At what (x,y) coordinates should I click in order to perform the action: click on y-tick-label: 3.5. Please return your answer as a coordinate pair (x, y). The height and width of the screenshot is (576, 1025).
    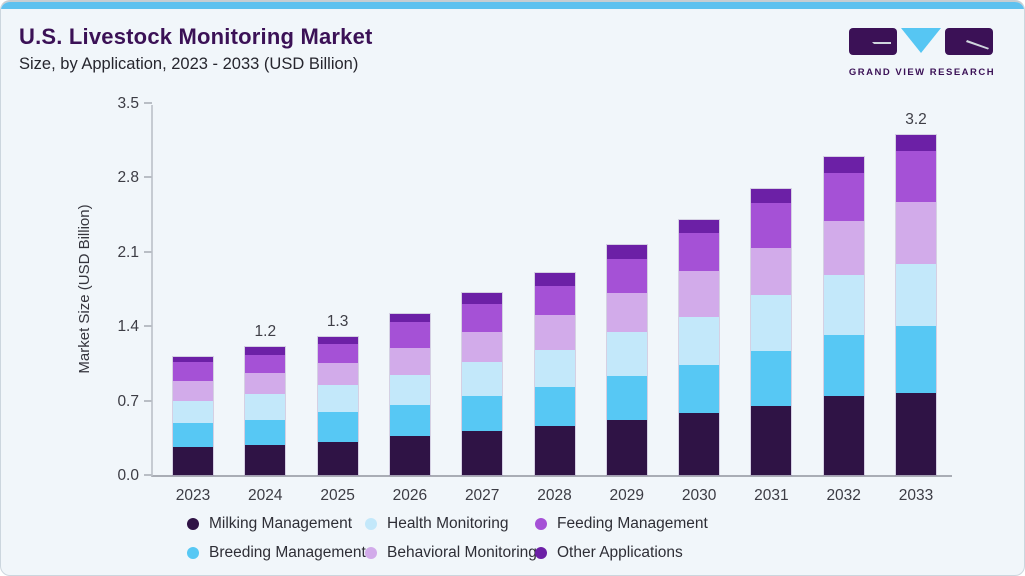
    Looking at the image, I should click on (128, 103).